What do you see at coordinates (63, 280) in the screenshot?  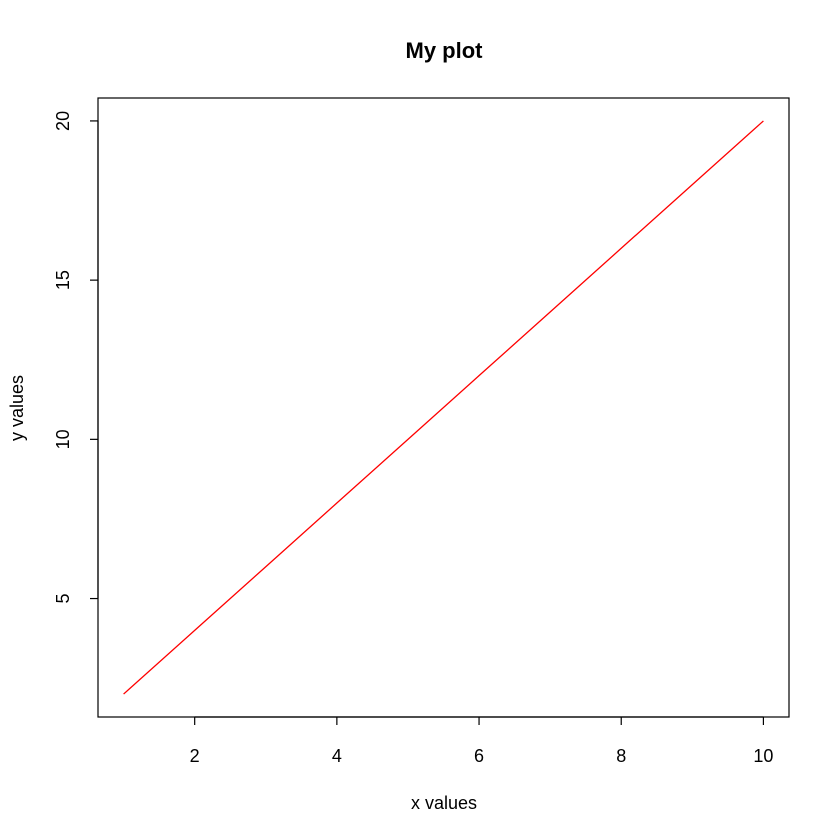 I see `y-tick-label: 15` at bounding box center [63, 280].